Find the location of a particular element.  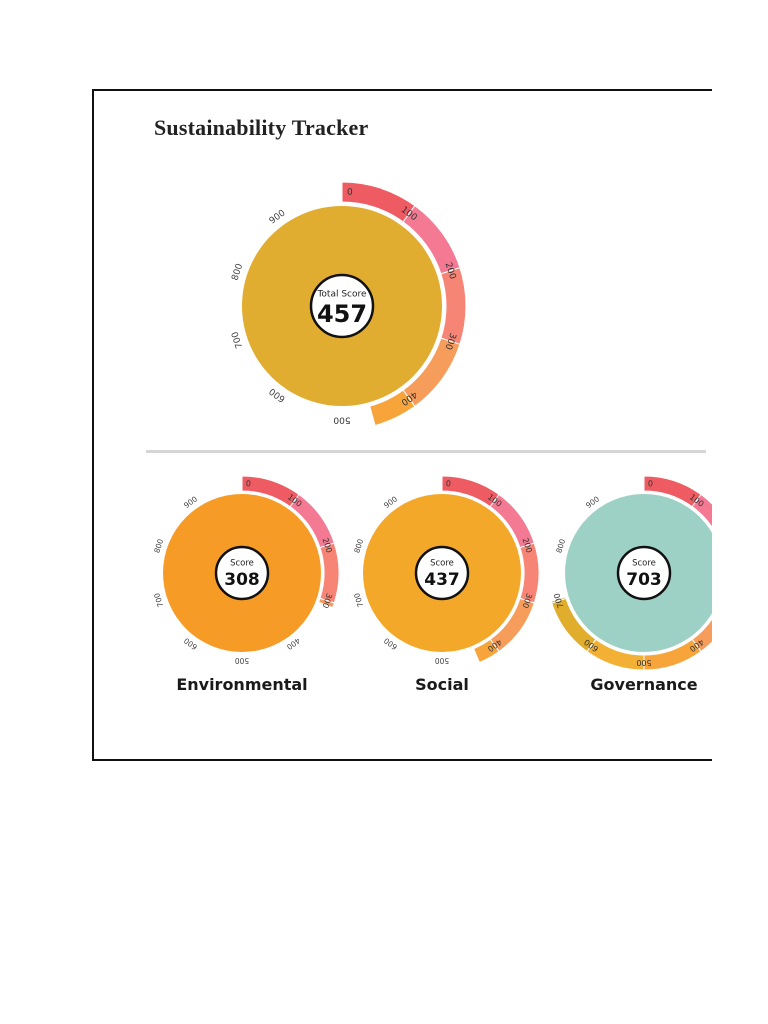

environmental-arc-label: 200 is located at coordinates (326, 545).